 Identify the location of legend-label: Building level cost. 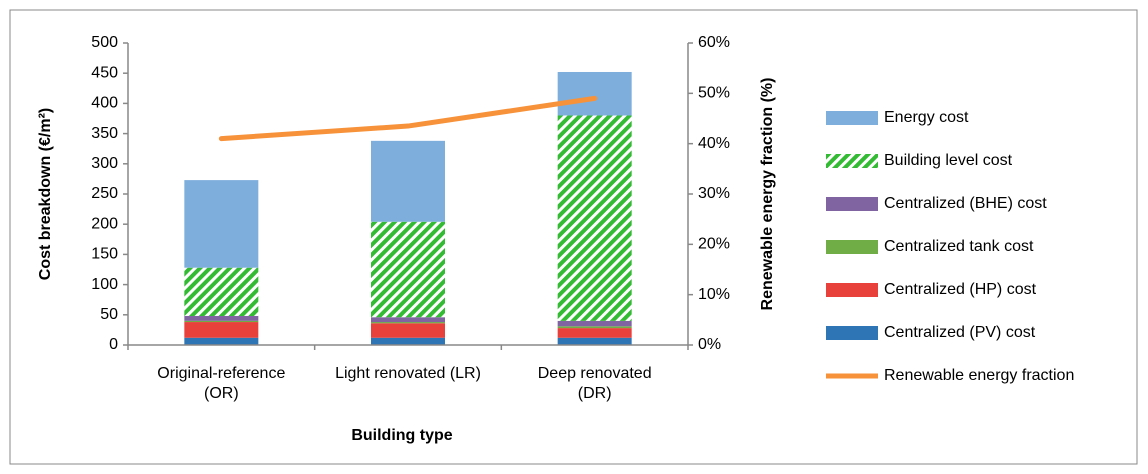
(948, 160).